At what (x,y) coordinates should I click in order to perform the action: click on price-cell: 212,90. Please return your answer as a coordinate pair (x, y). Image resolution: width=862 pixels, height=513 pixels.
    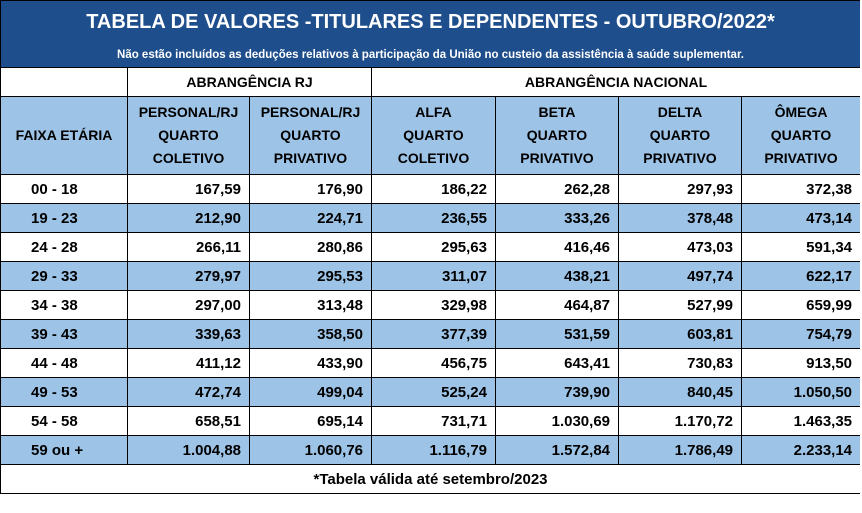
    Looking at the image, I should click on (188, 218).